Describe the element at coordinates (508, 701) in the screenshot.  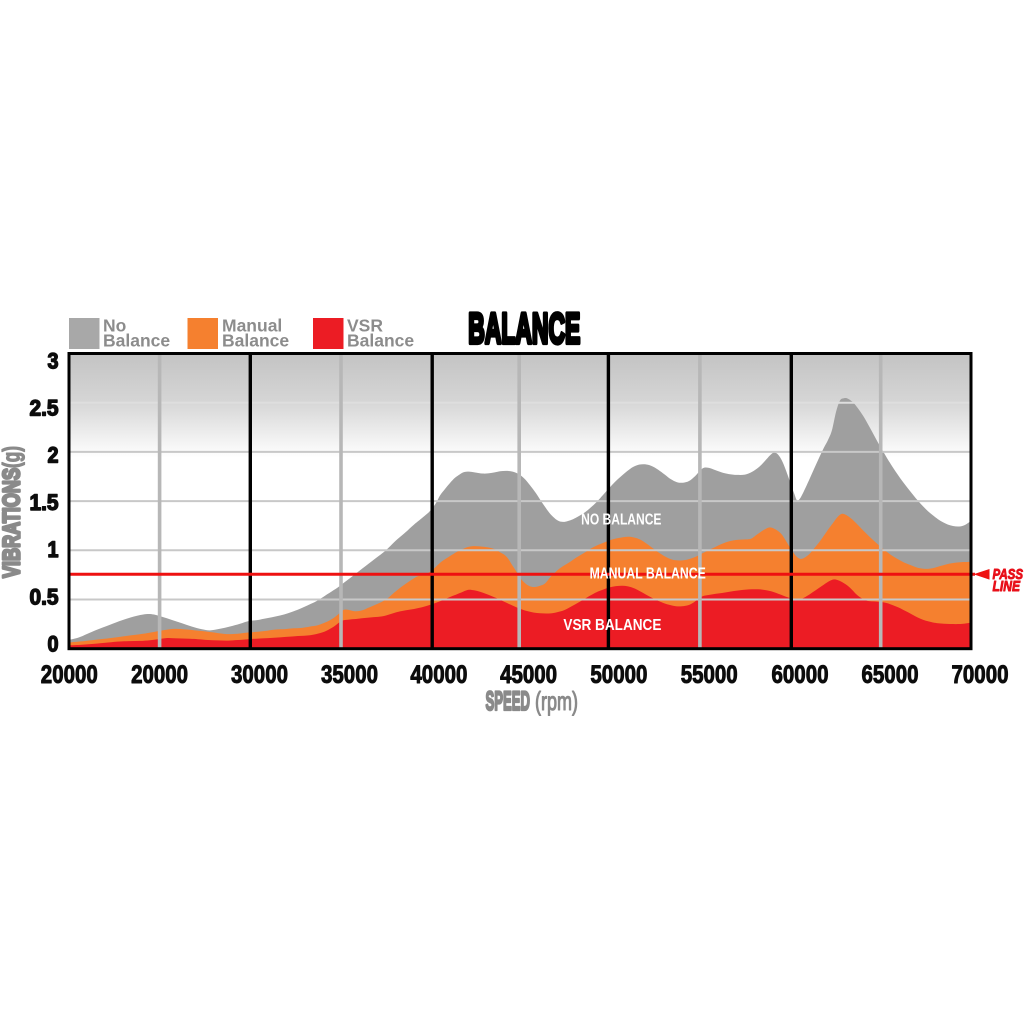
I see `svg-text: SPEED` at that location.